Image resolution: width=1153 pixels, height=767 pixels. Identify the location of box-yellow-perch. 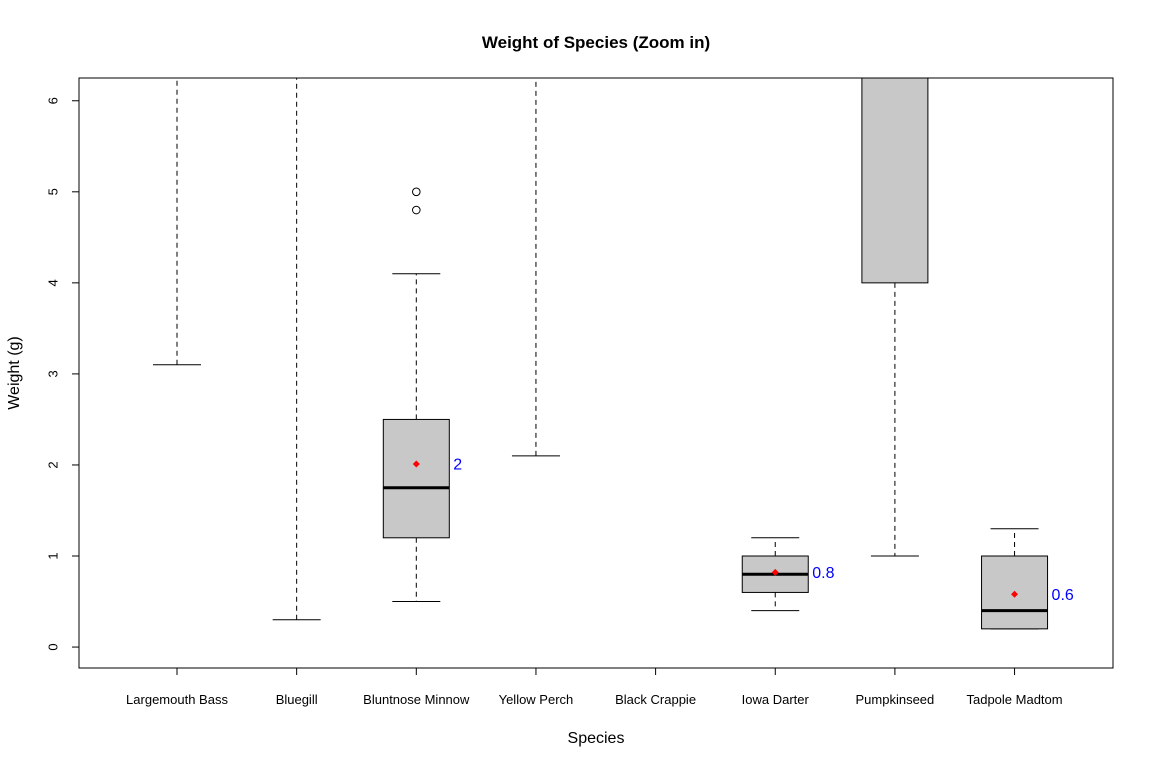
(535, 267).